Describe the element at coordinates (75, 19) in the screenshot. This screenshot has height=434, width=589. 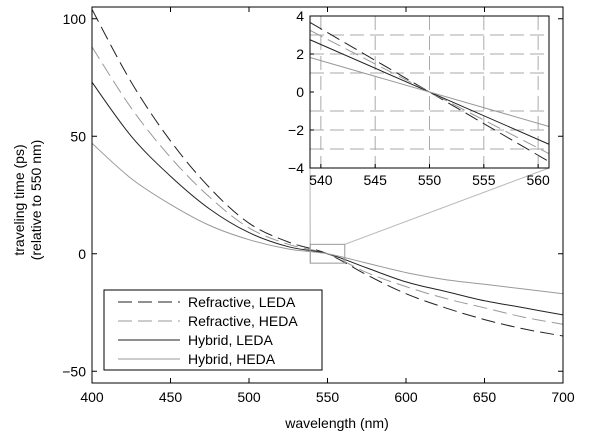
I see `y-tick-label: 100` at that location.